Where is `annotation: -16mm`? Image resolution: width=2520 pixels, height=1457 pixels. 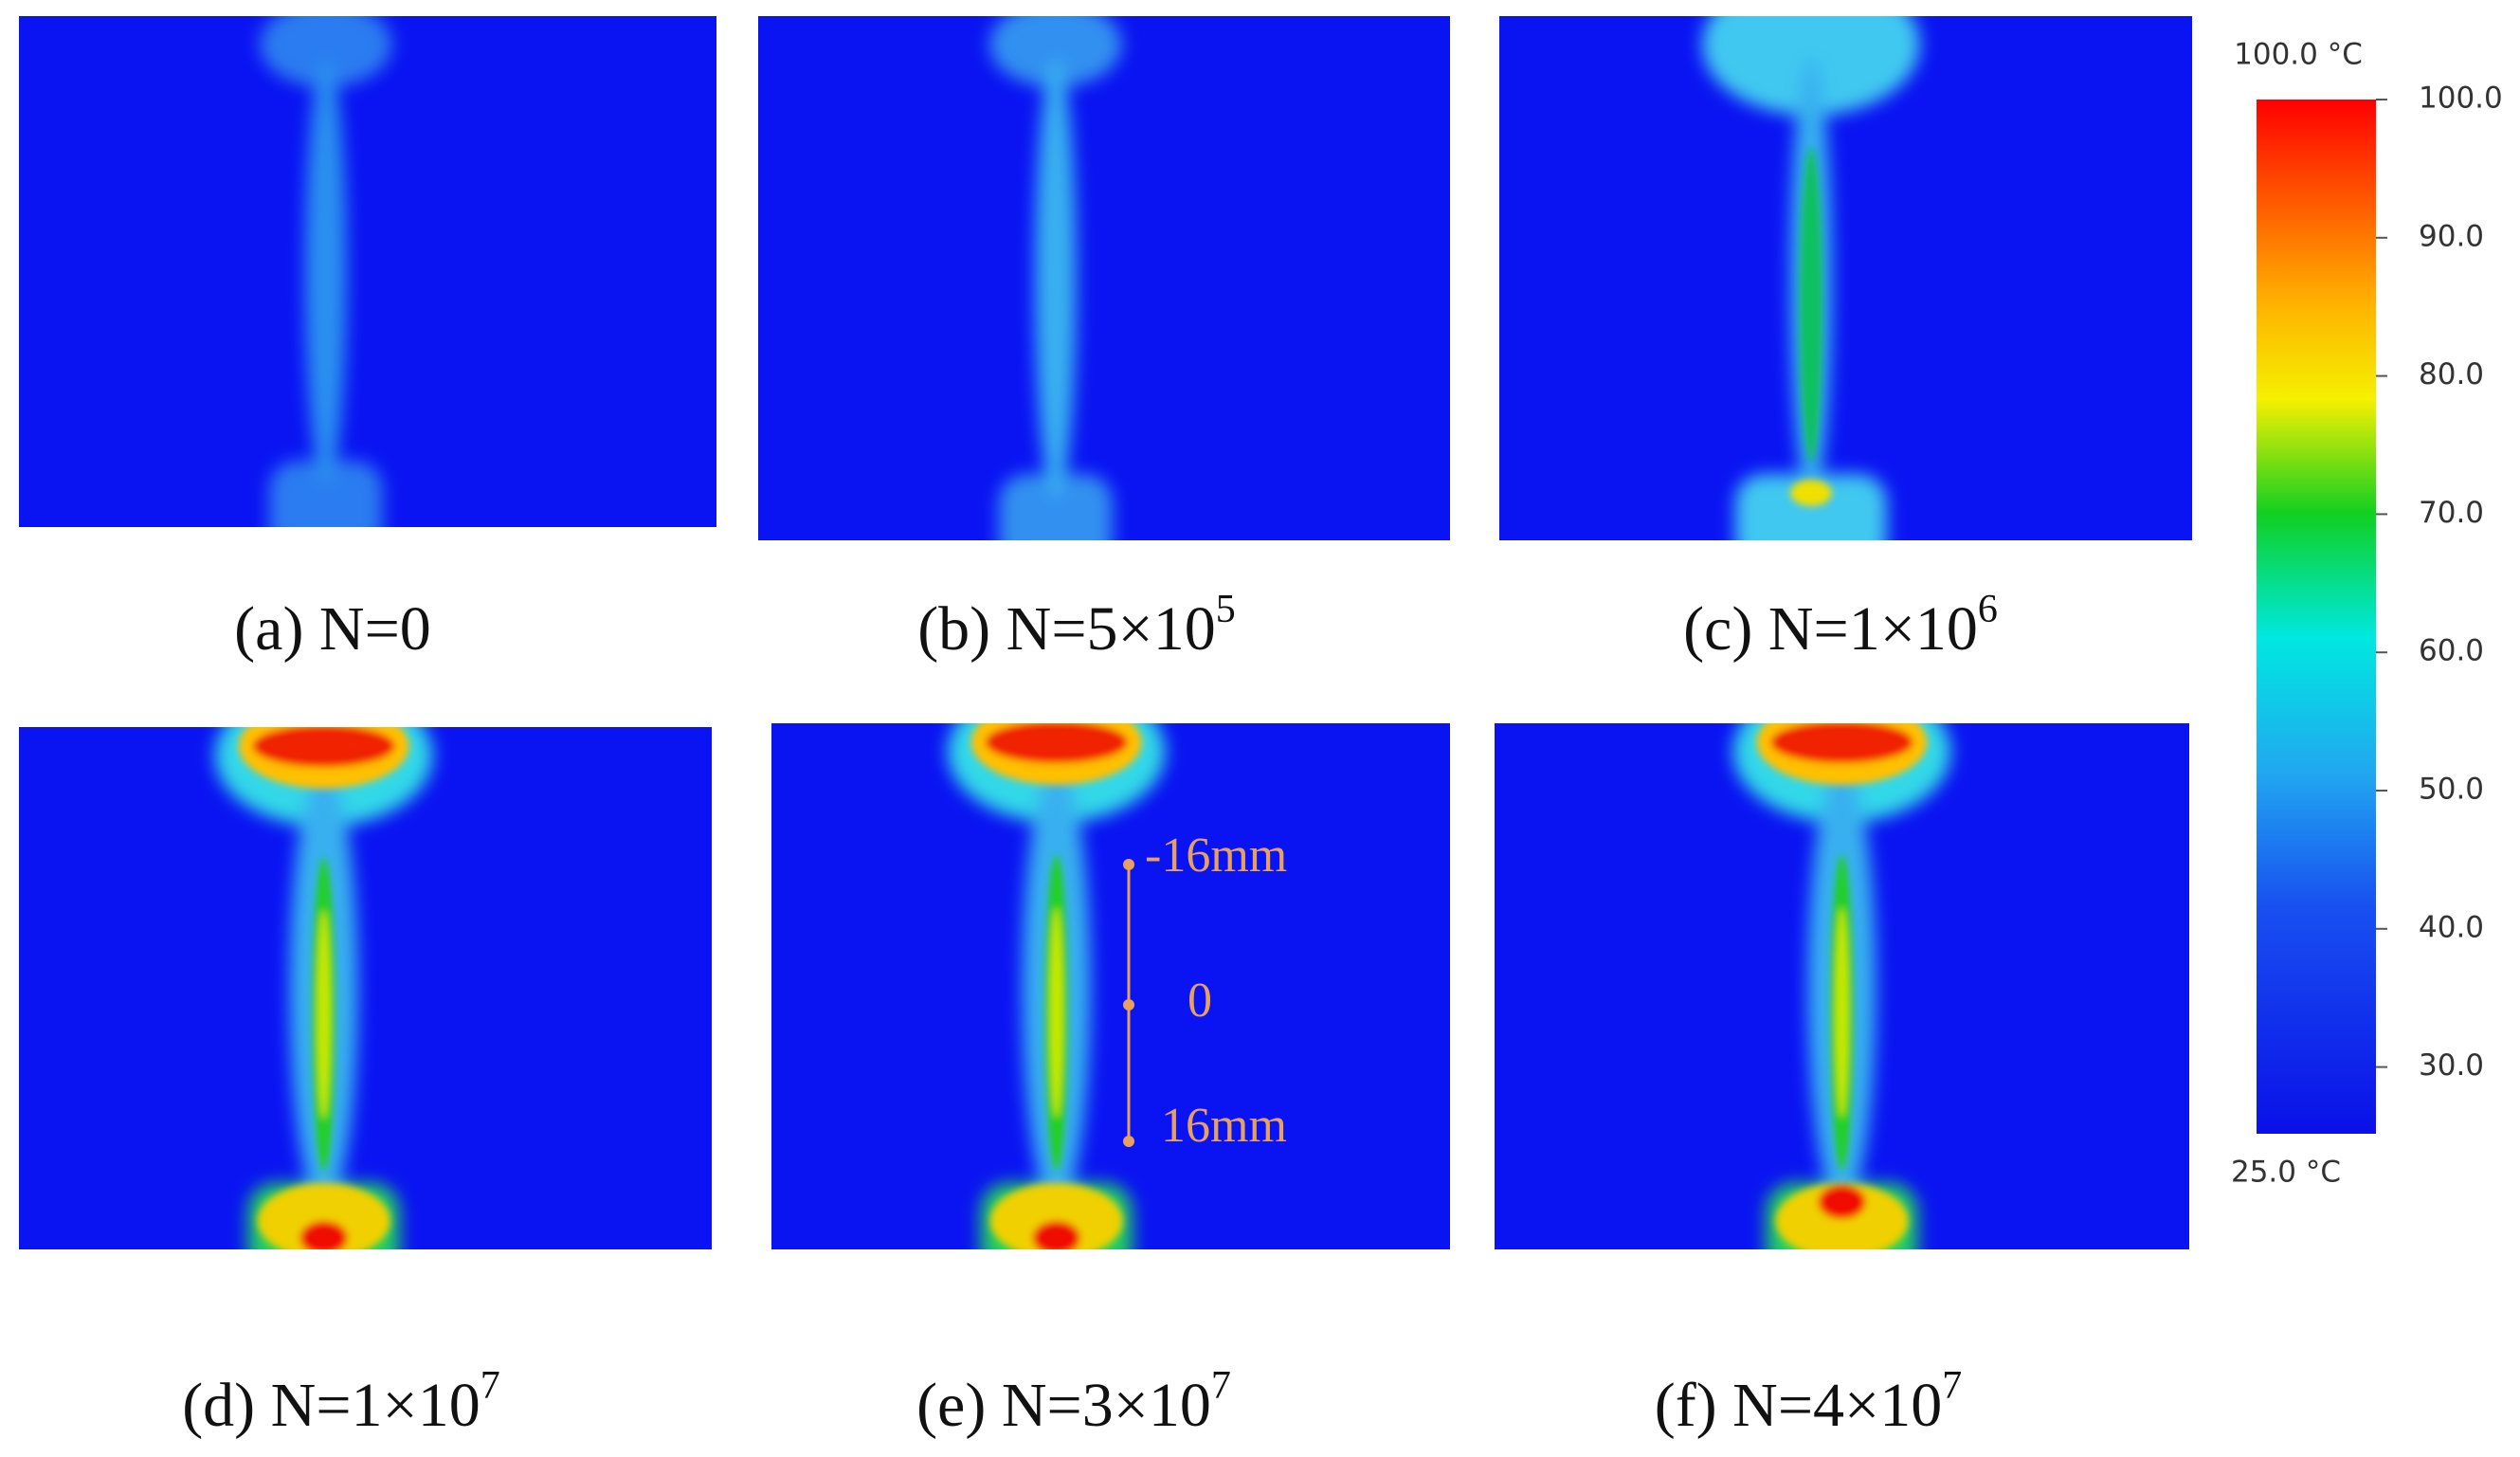
annotation: -16mm is located at coordinates (1216, 856).